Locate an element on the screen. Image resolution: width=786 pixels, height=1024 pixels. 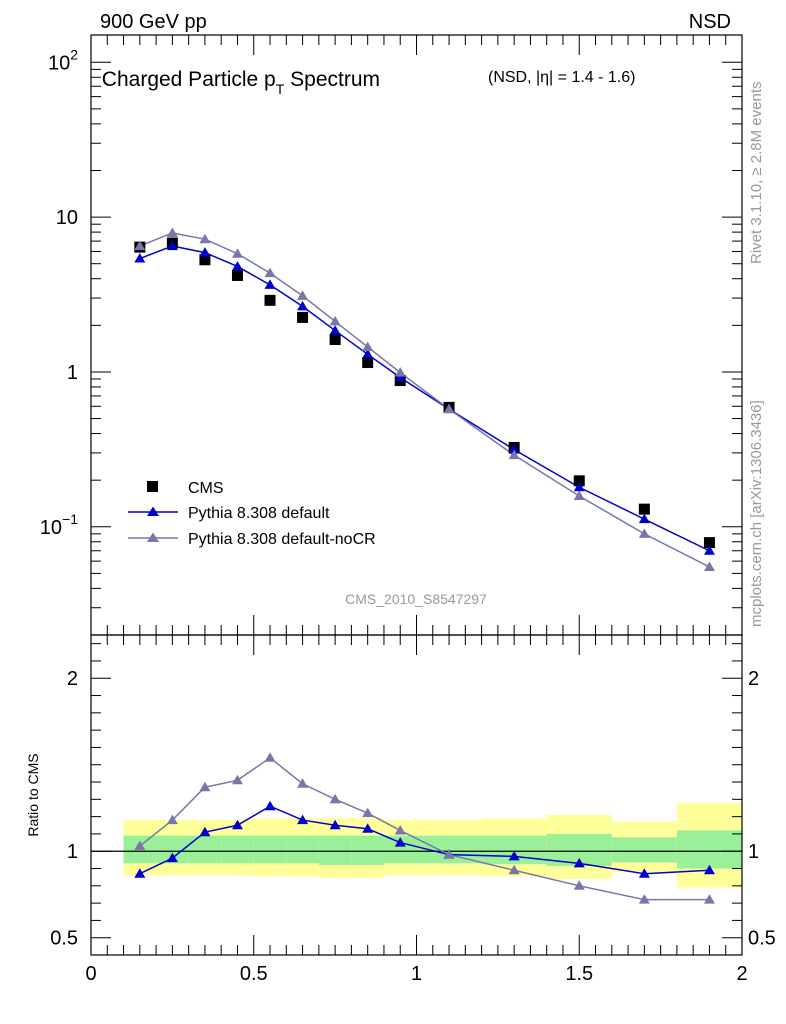
side-label-top: Rivet 3.1.10, ≥ 2.8M events is located at coordinates (756, 173).